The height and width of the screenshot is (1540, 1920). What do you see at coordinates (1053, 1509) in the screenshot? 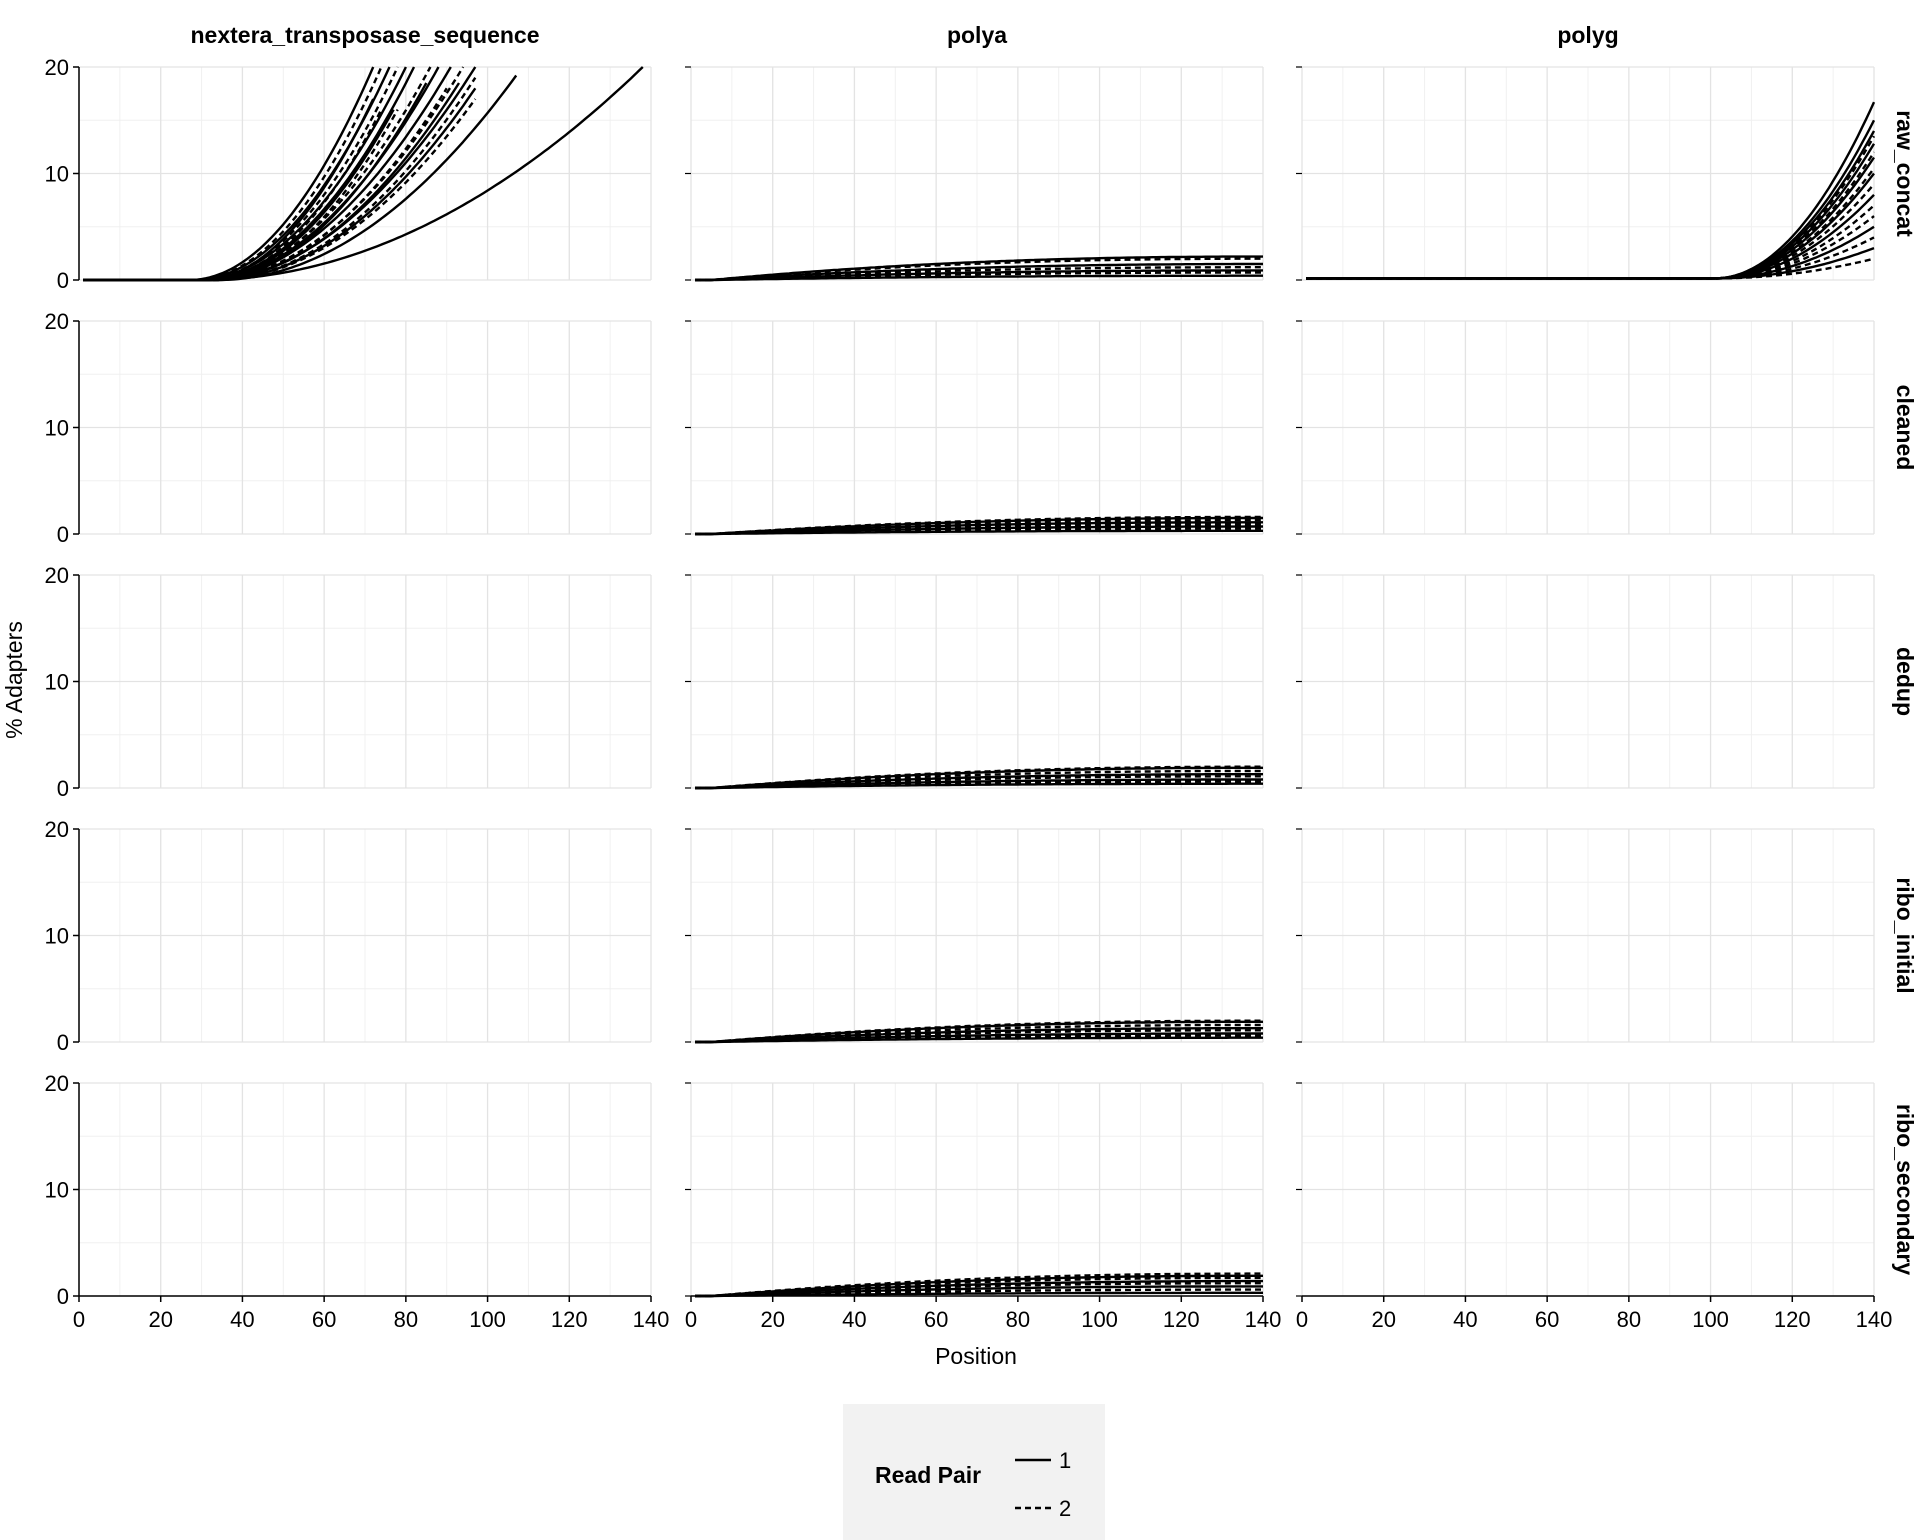
I see `legend-item-read-pair-2: 2` at bounding box center [1053, 1509].